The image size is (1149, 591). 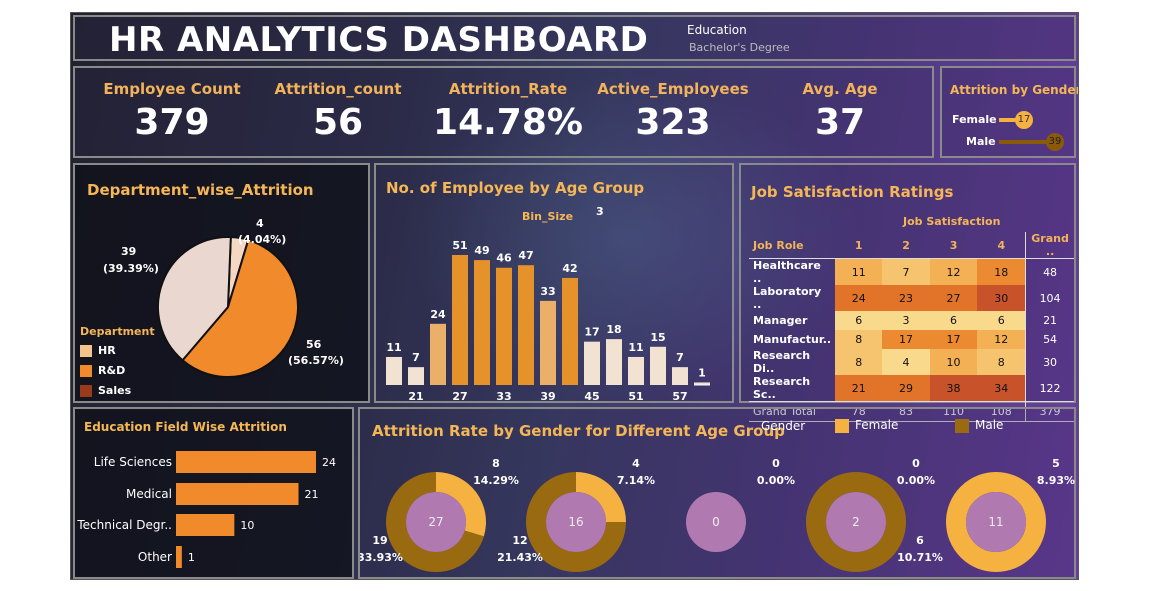 What do you see at coordinates (459, 245) in the screenshot?
I see `age-bar-label: 51` at bounding box center [459, 245].